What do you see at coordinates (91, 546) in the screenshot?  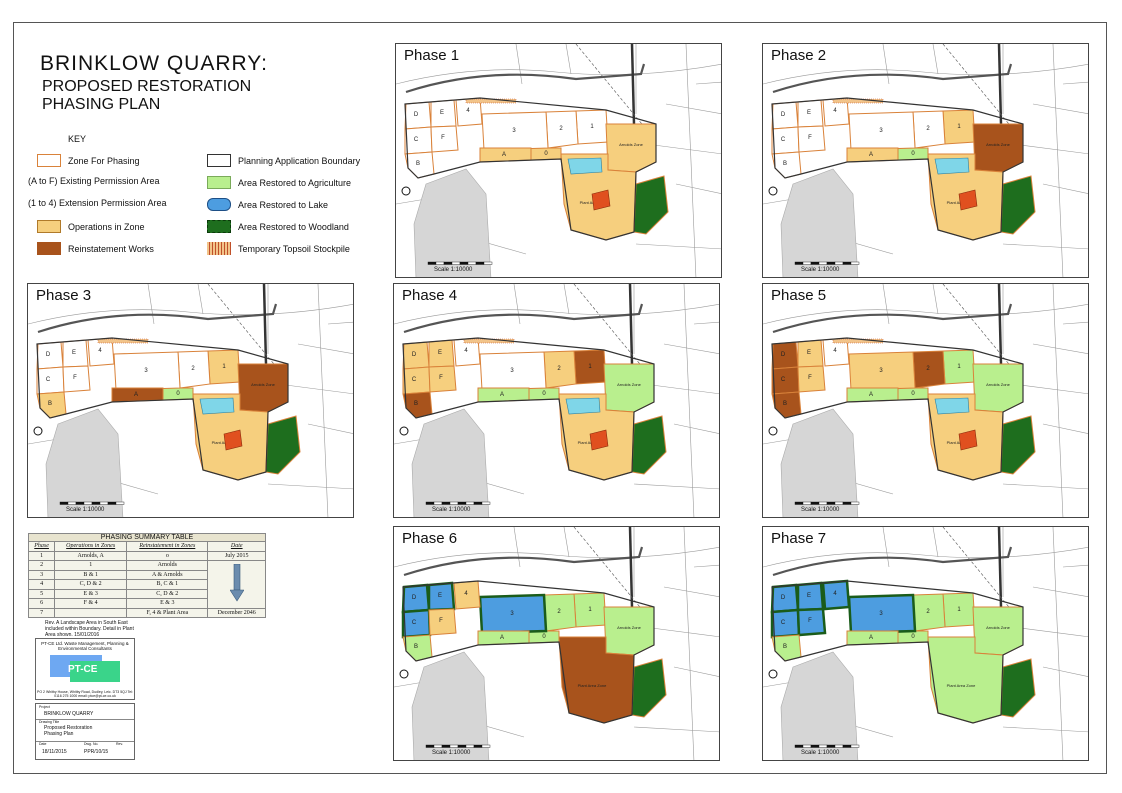 I see `column-header: Operations in Zones` at bounding box center [91, 546].